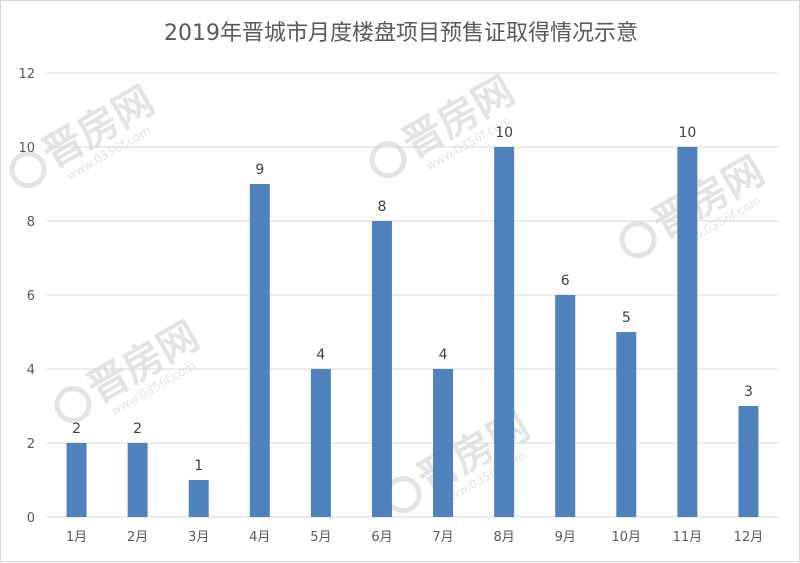 The image size is (800, 563). Describe the element at coordinates (565, 406) in the screenshot. I see `bar-9月` at that location.